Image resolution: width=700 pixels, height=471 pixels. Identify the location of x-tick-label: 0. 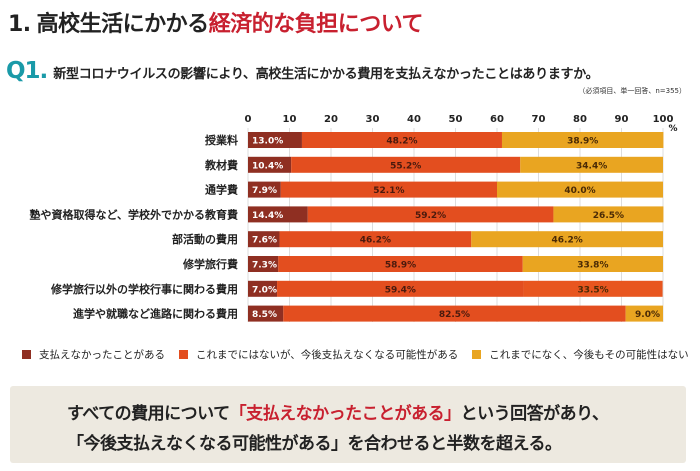
(248, 119).